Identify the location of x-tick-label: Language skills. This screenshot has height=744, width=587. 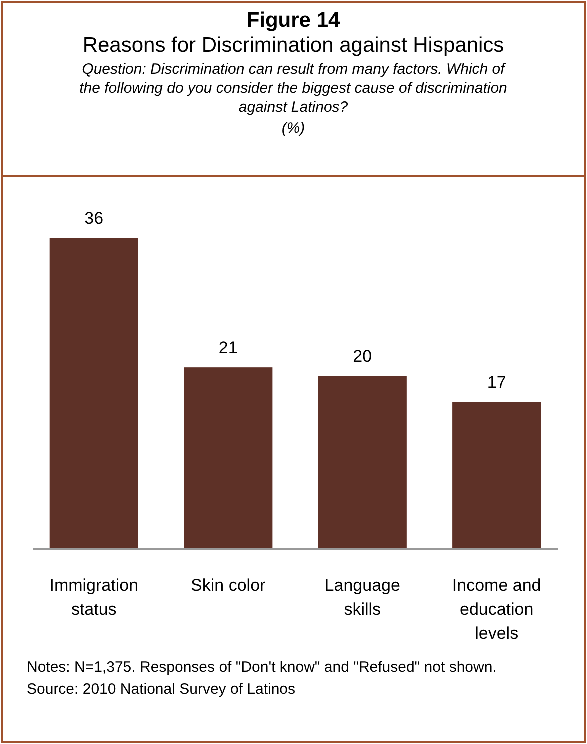
(362, 597).